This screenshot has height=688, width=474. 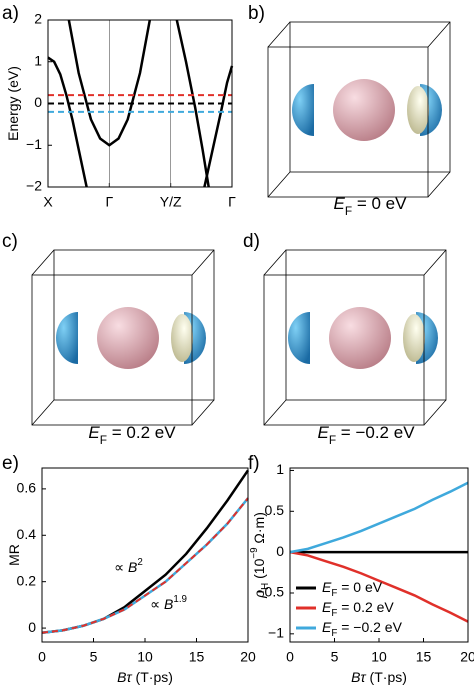 What do you see at coordinates (168, 603) in the screenshot?
I see `annotation: ∝ B1.9` at bounding box center [168, 603].